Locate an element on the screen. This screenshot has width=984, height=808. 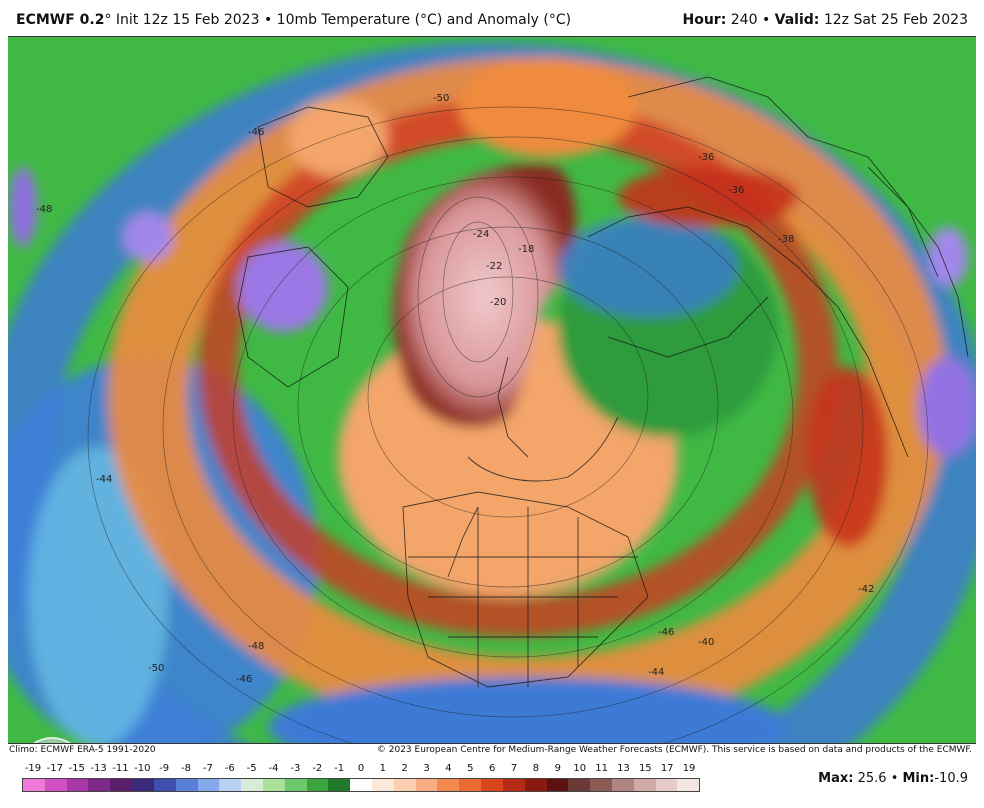
valid-info: Hour: 240 • Valid: 12z Sat 25 Feb 2023 is located at coordinates (825, 20).